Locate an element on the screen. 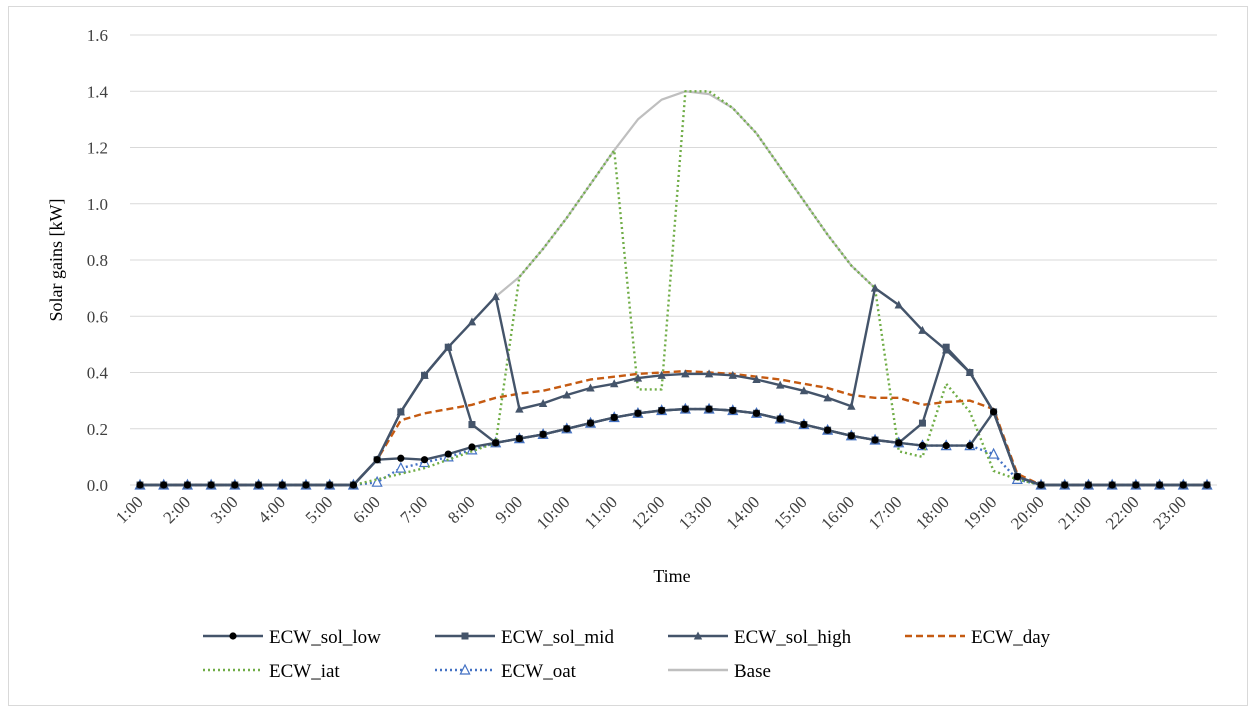 The image size is (1257, 713). series-ECW_day is located at coordinates (673, 428).